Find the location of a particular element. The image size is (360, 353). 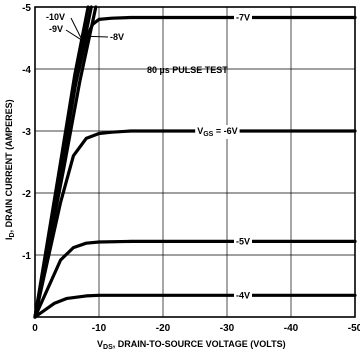

series-label-neg8V: -8V is located at coordinates (107, 37).